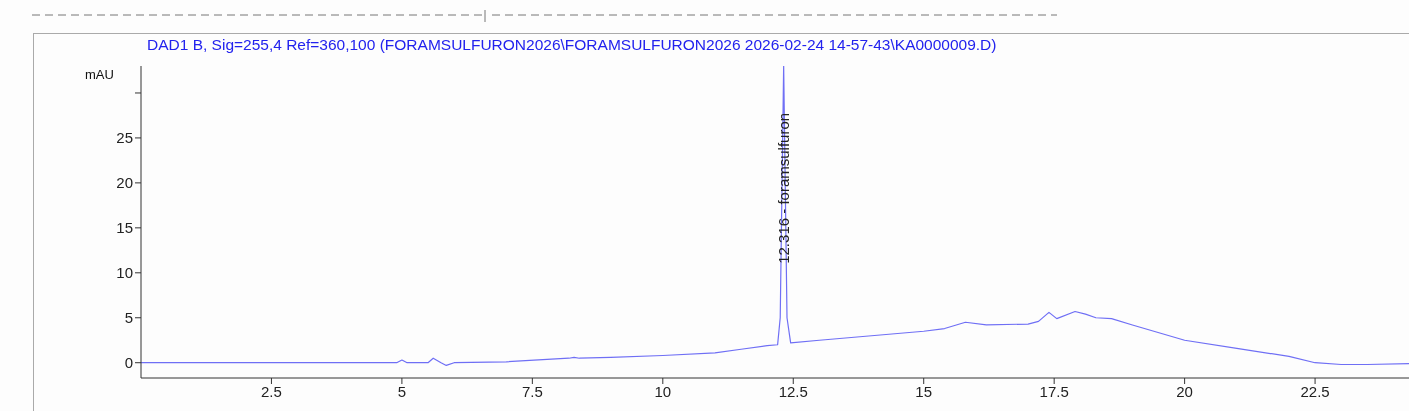 This screenshot has height=411, width=1409. What do you see at coordinates (572, 45) in the screenshot?
I see `chart-title: DAD1 B, Sig=255,4 Ref=360,100 (FORAMSULFURON2026\FORAMSULFURON2026 2026-02-24 14-57-43\KA0000009.D)` at bounding box center [572, 45].